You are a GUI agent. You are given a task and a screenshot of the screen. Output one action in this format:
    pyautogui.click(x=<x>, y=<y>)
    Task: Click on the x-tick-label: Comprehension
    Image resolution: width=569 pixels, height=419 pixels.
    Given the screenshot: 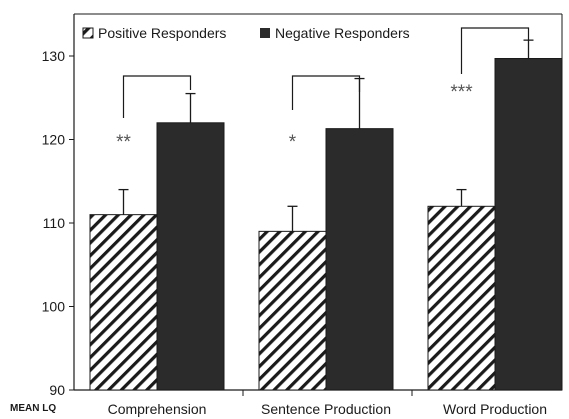 What is the action you would take?
    pyautogui.click(x=157, y=409)
    